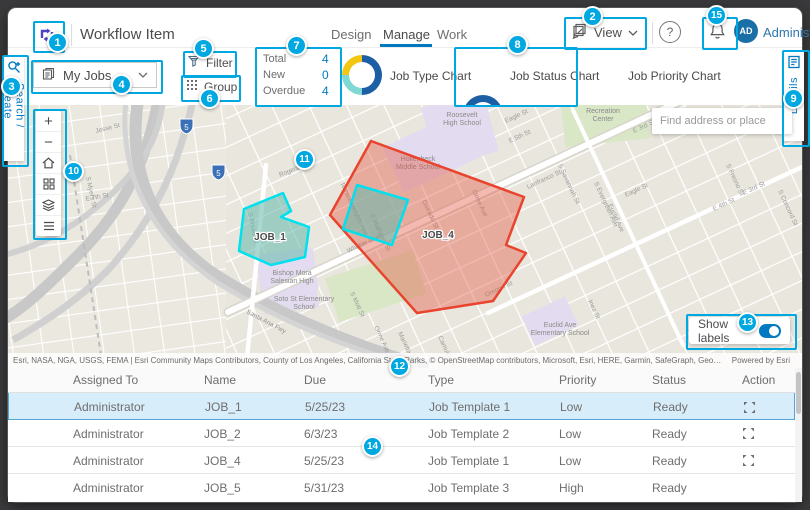  What do you see at coordinates (399, 366) in the screenshot?
I see `callout-12: 12` at bounding box center [399, 366].